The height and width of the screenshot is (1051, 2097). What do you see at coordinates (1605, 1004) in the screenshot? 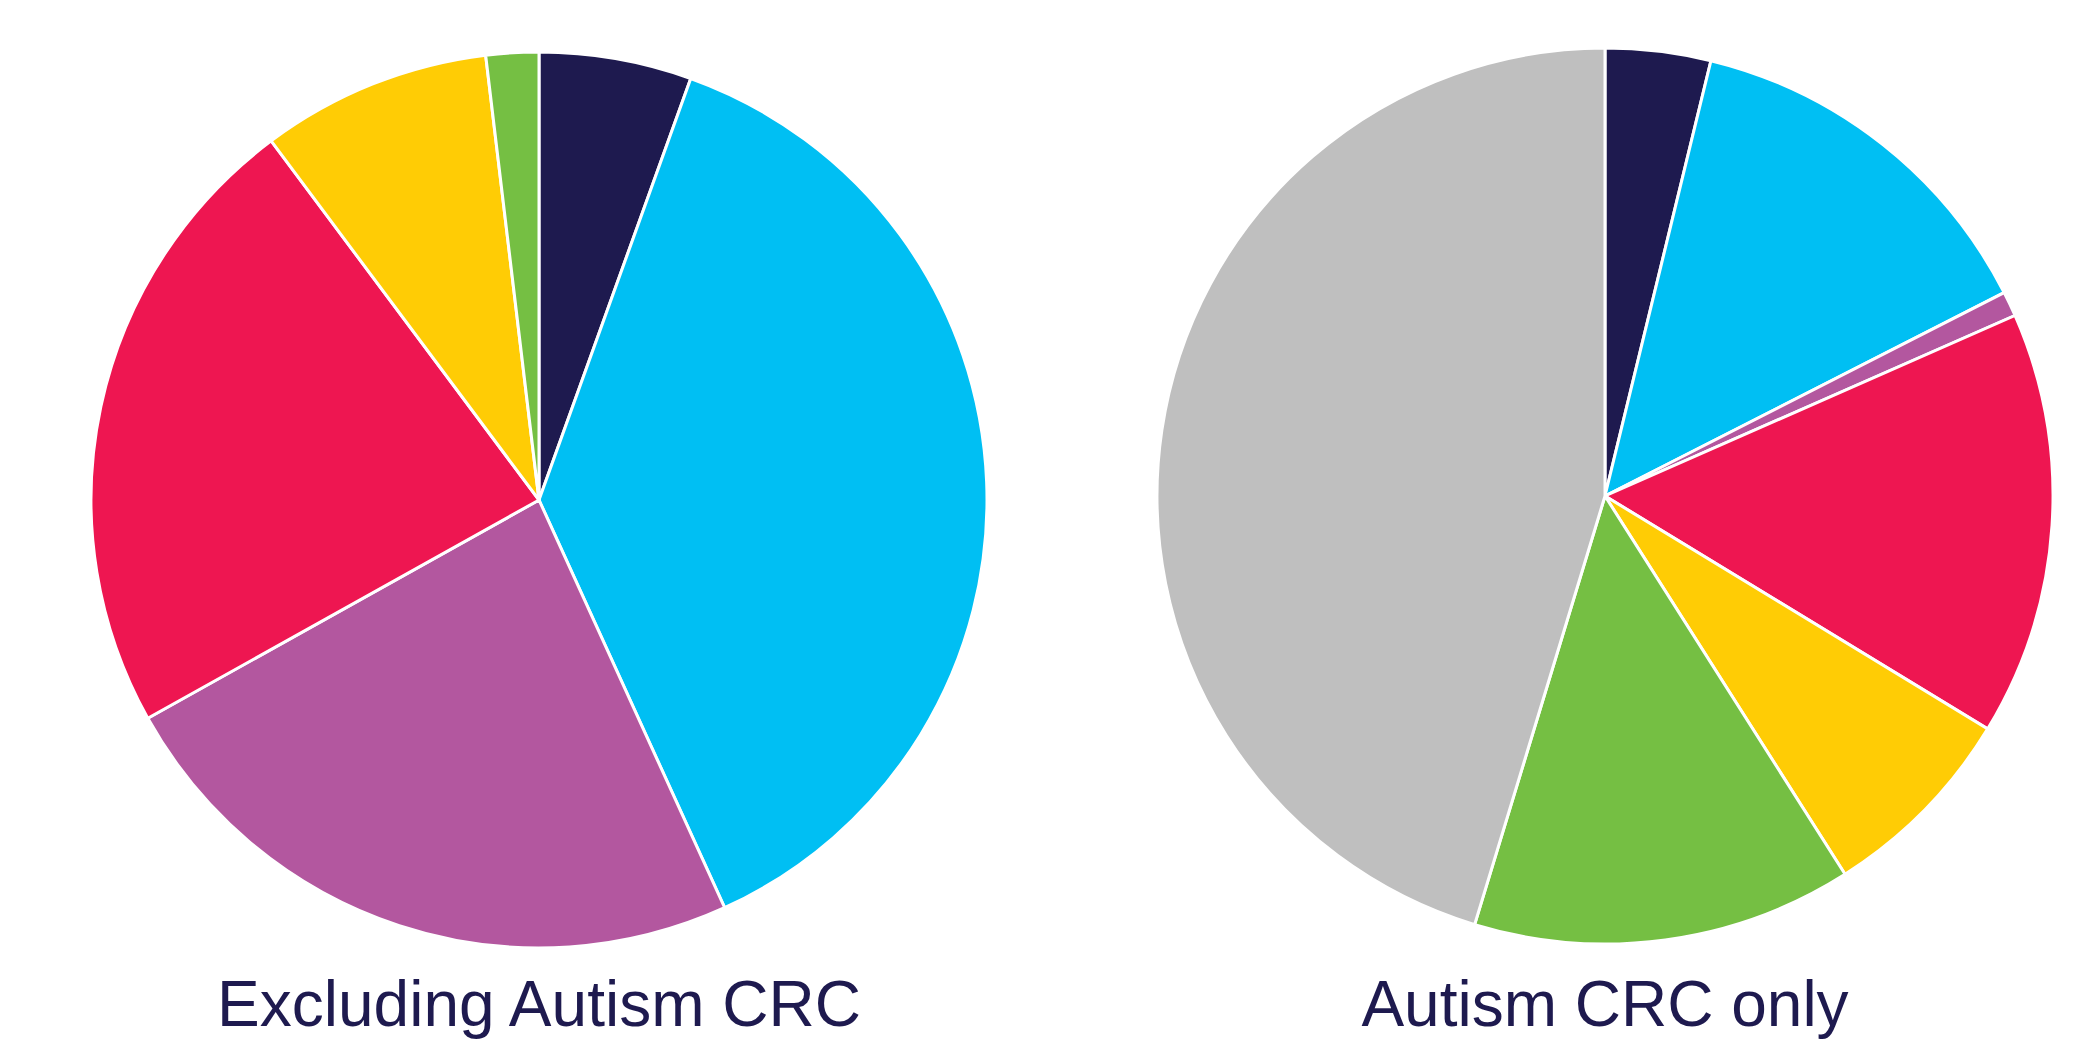
I see `text: Autism CRC only` at bounding box center [1605, 1004].